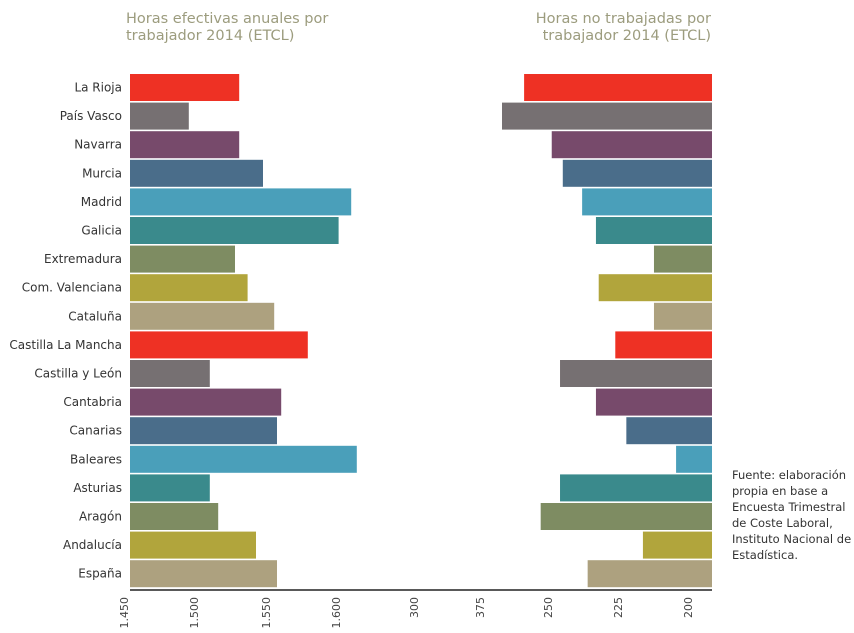  Describe the element at coordinates (765, 555) in the screenshot. I see `source-note-line: Estadística.` at that location.